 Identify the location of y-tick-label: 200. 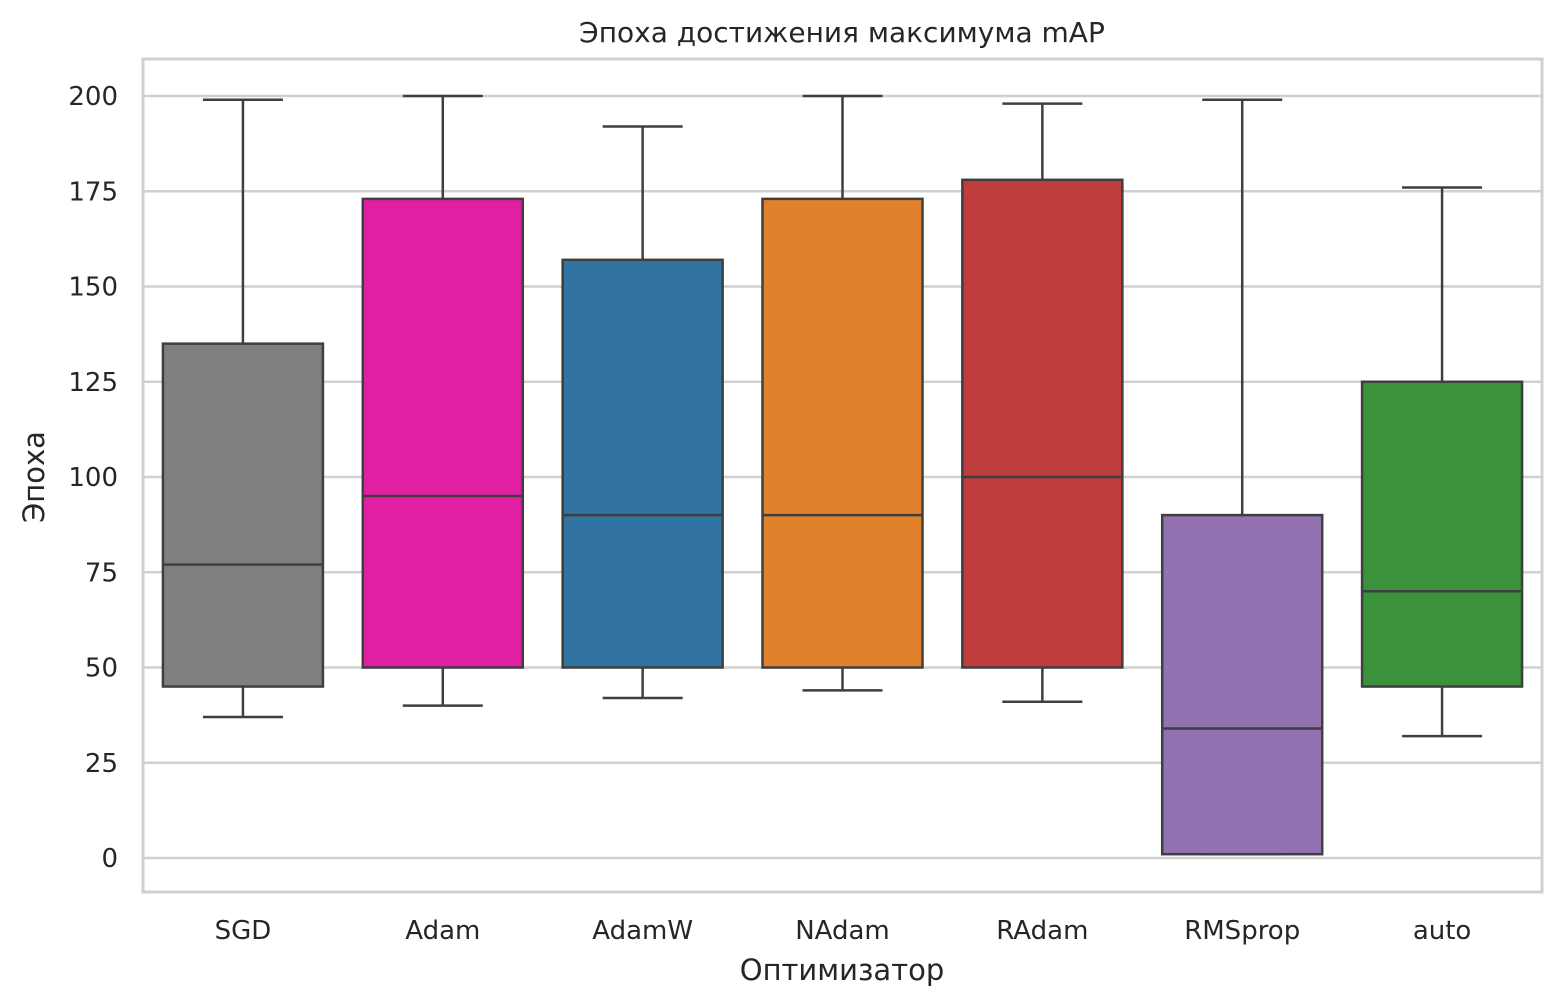
(93, 97).